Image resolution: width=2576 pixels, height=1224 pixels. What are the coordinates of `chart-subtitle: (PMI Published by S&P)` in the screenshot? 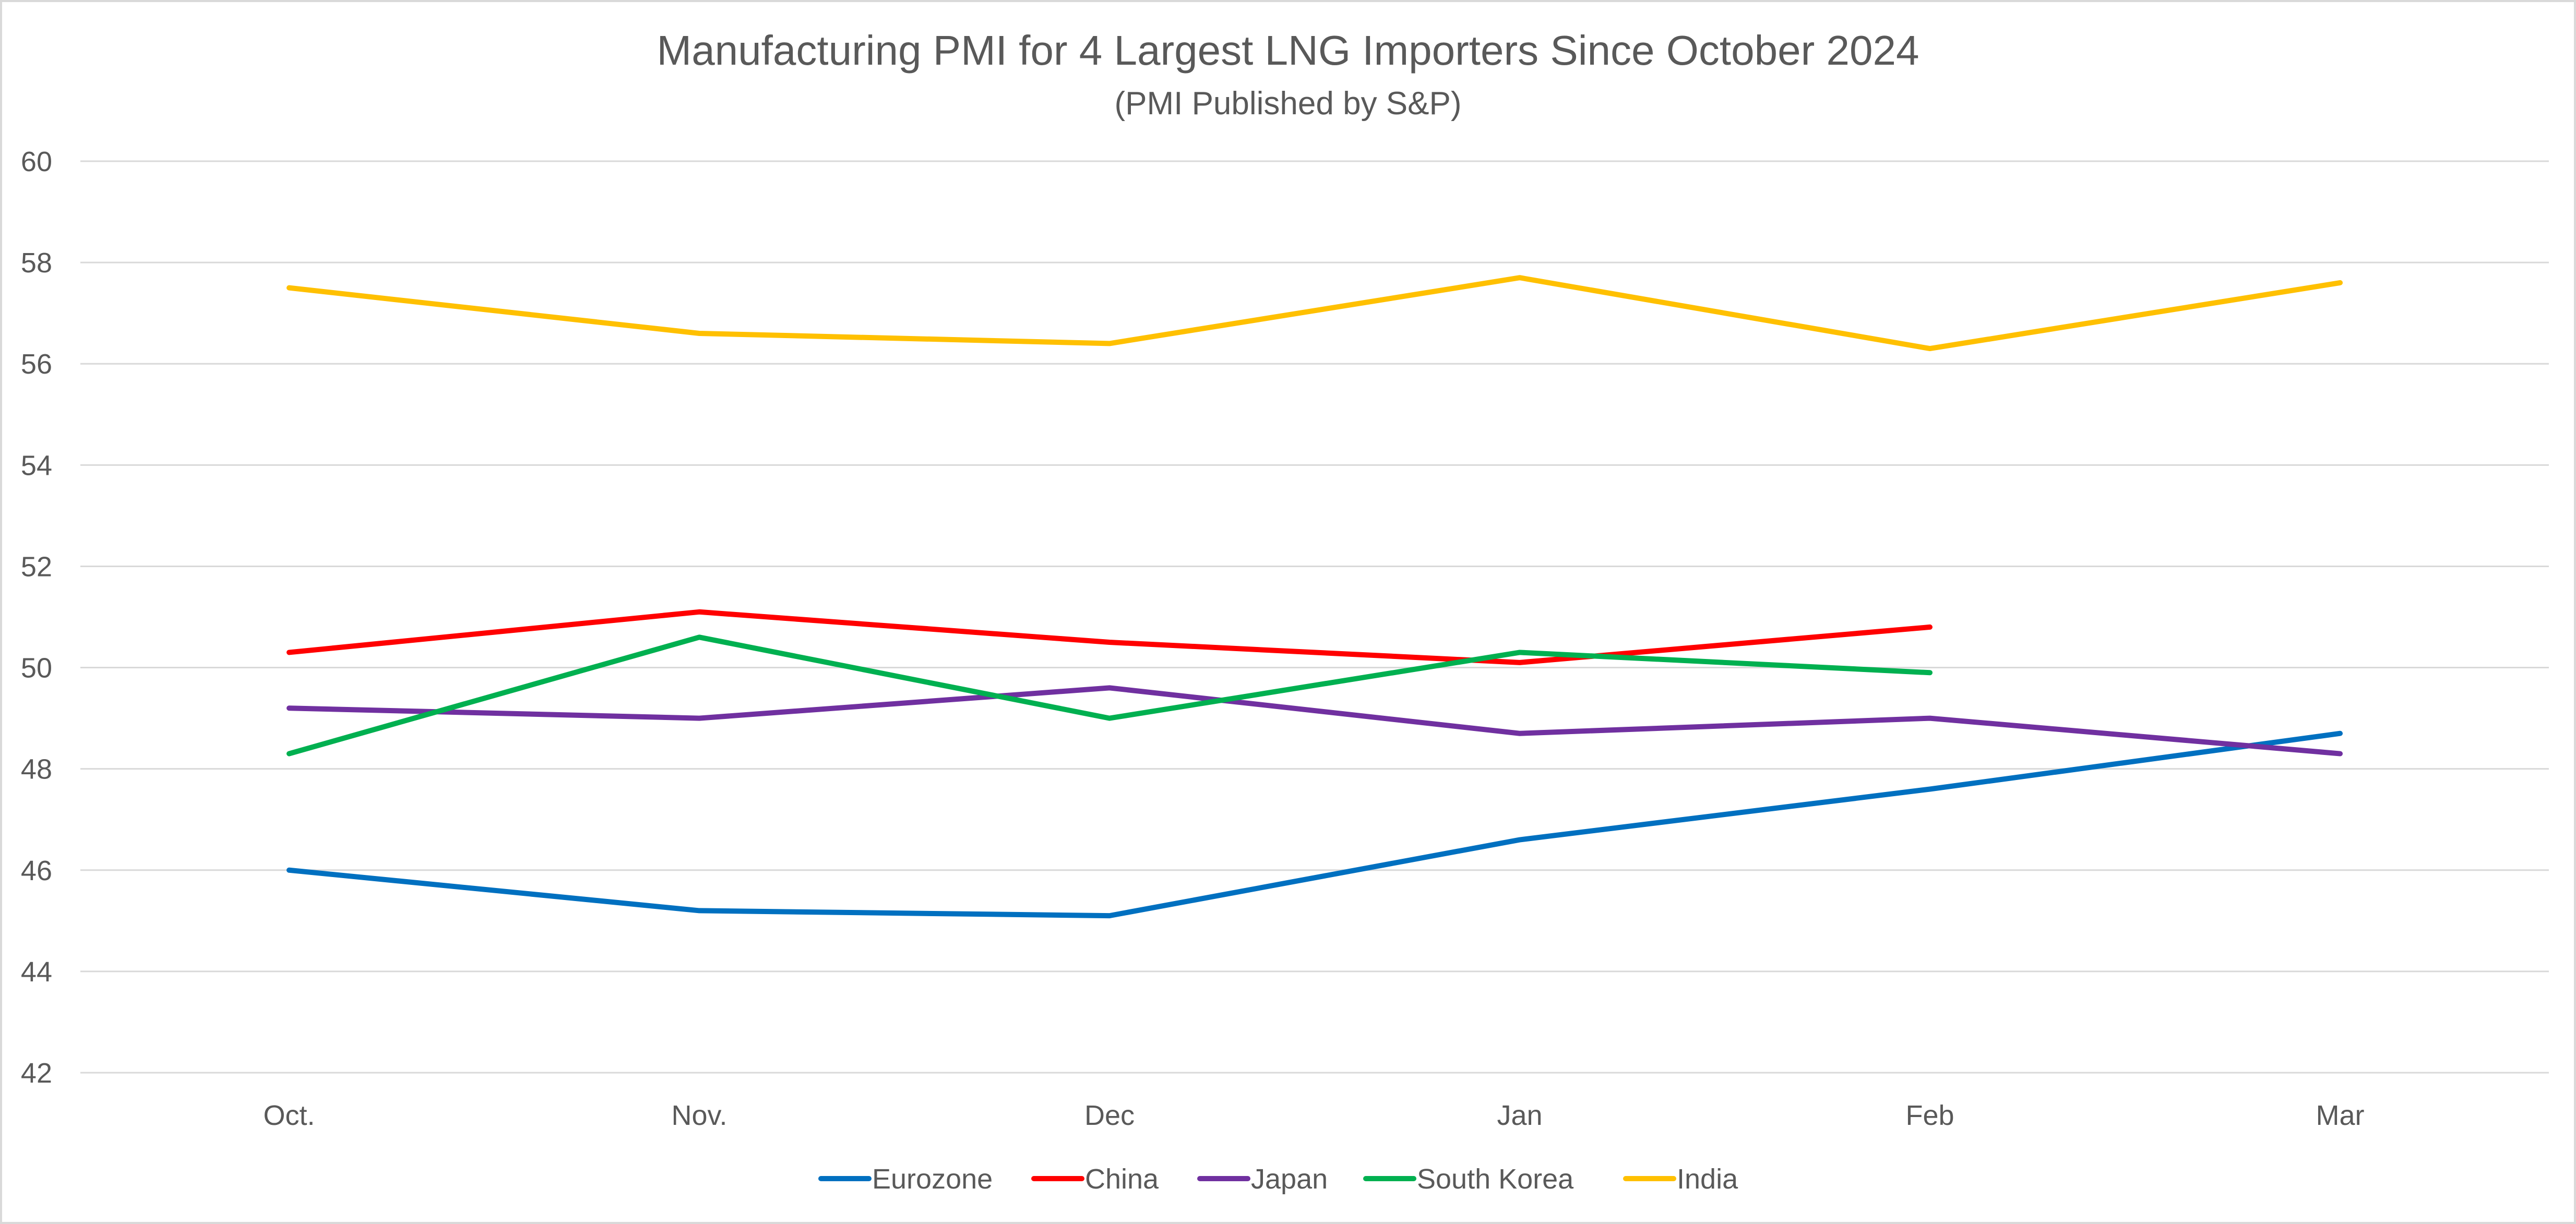 It's located at (1288, 104).